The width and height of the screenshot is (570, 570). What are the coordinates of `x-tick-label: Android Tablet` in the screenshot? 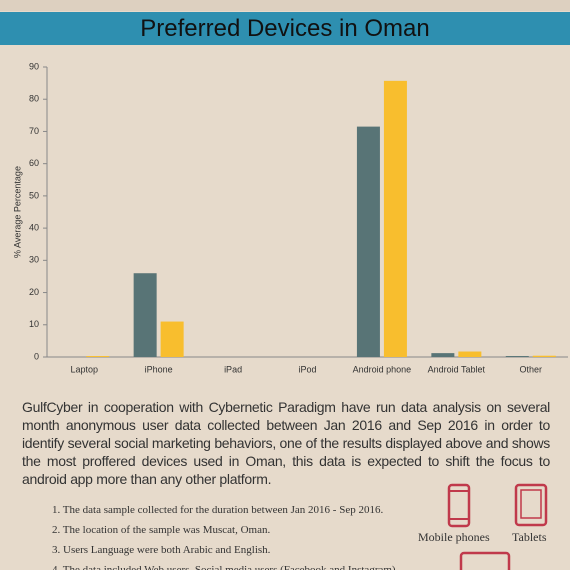 It's located at (457, 369).